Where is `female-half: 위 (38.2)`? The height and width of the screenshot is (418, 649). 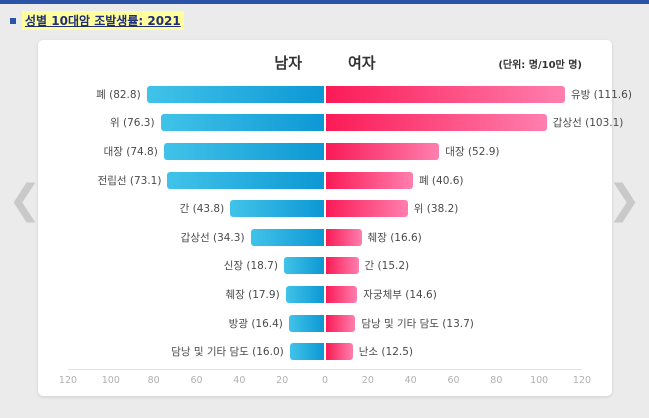 female-half: 위 (38.2) is located at coordinates (453, 208).